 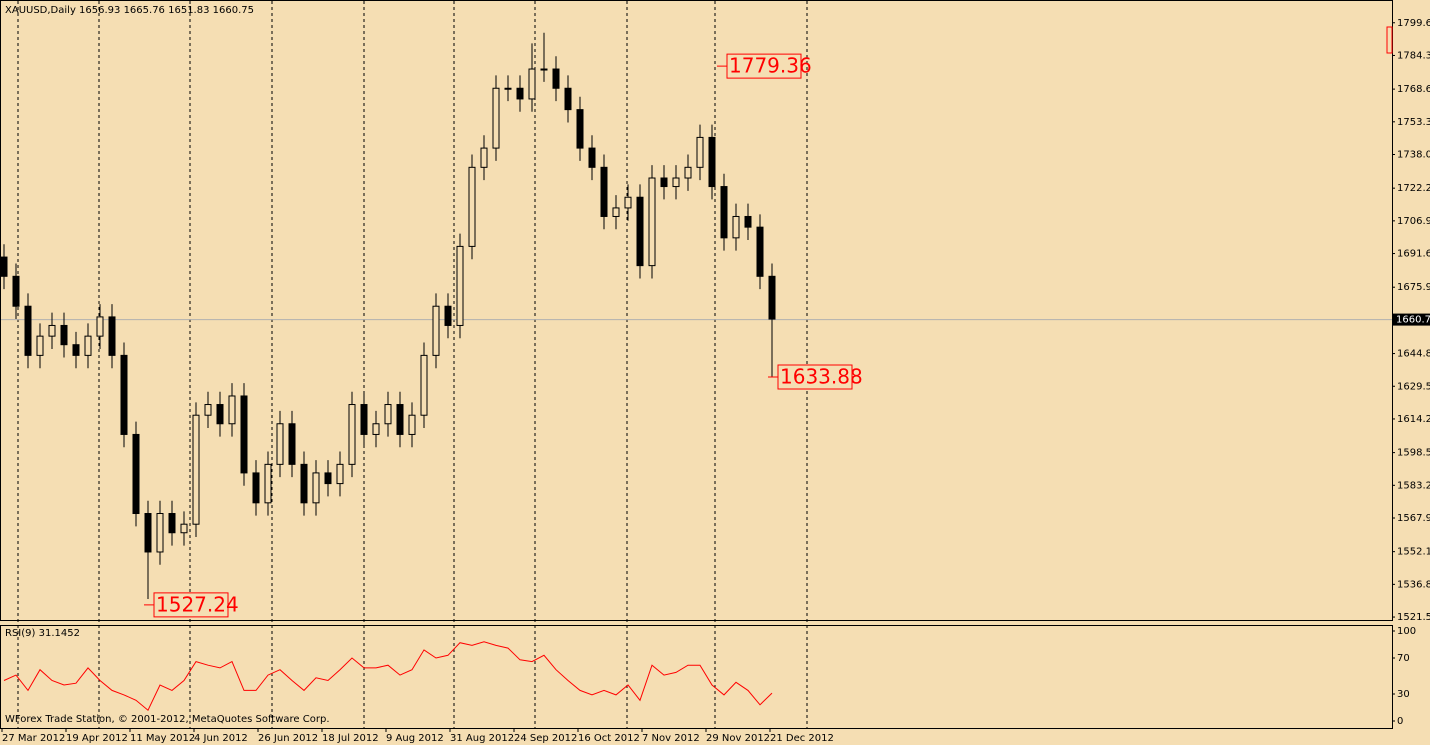 I want to click on y-tick-label: 0, so click(x=1400, y=721).